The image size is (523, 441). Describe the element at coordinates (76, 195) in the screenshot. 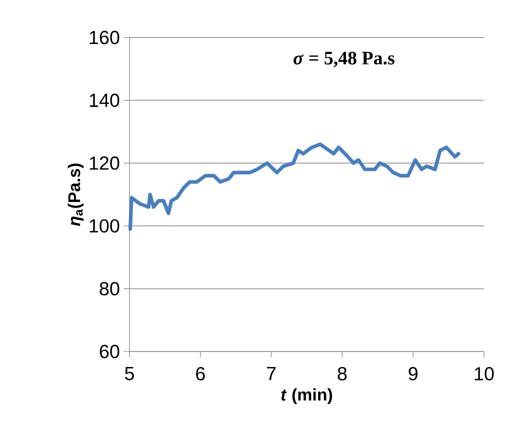

I see `y-axis-title: η$_{a}$(Pa.s)` at that location.